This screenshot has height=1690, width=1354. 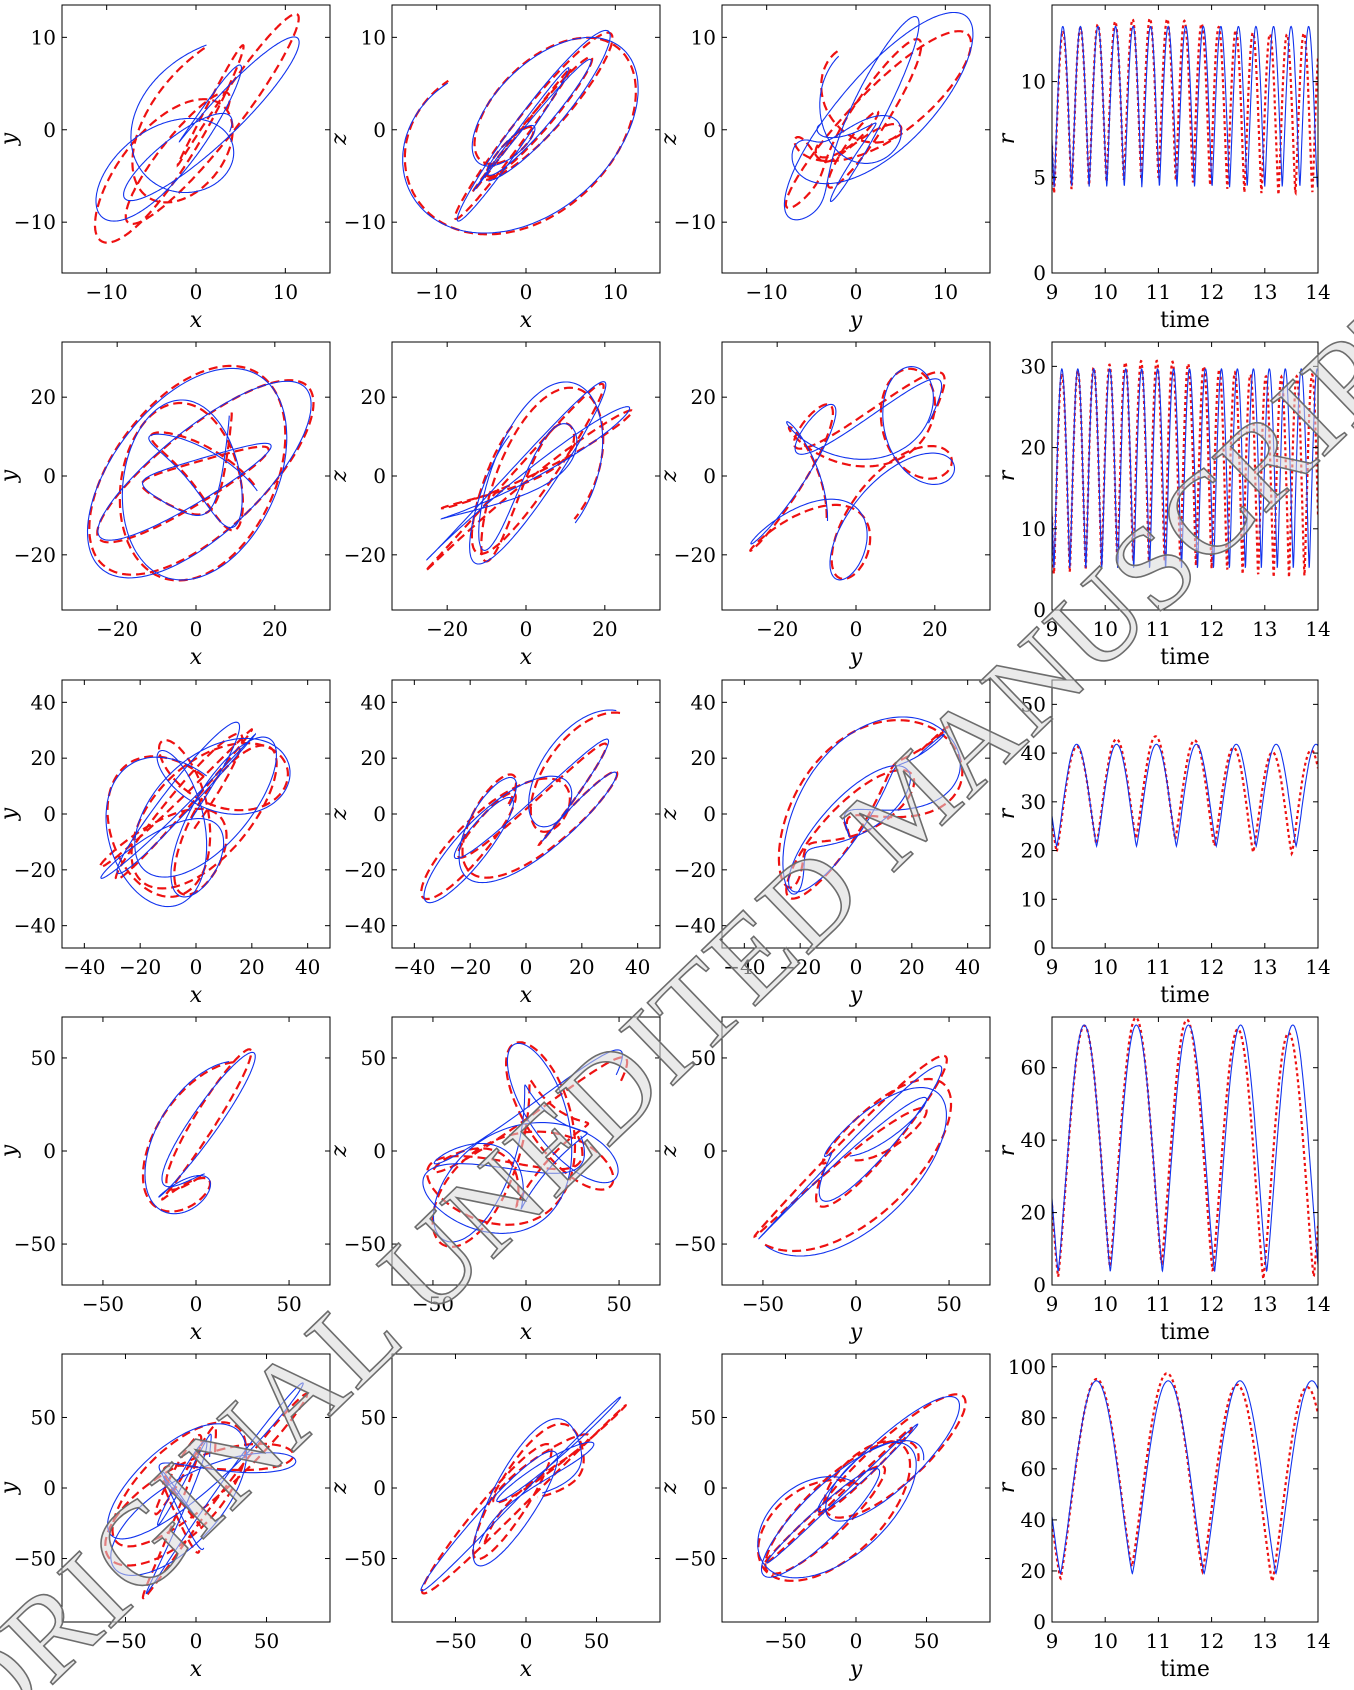 What do you see at coordinates (695, 222) in the screenshot?
I see `y-tick-label: −10` at bounding box center [695, 222].